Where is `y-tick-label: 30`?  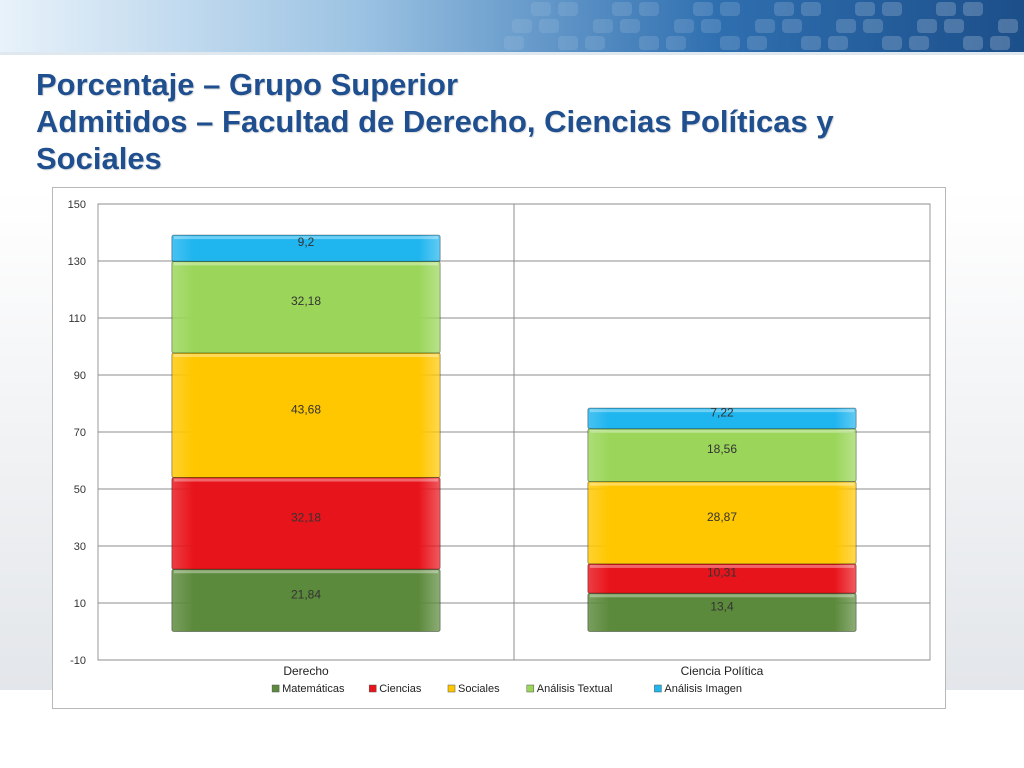 y-tick-label: 30 is located at coordinates (80, 547).